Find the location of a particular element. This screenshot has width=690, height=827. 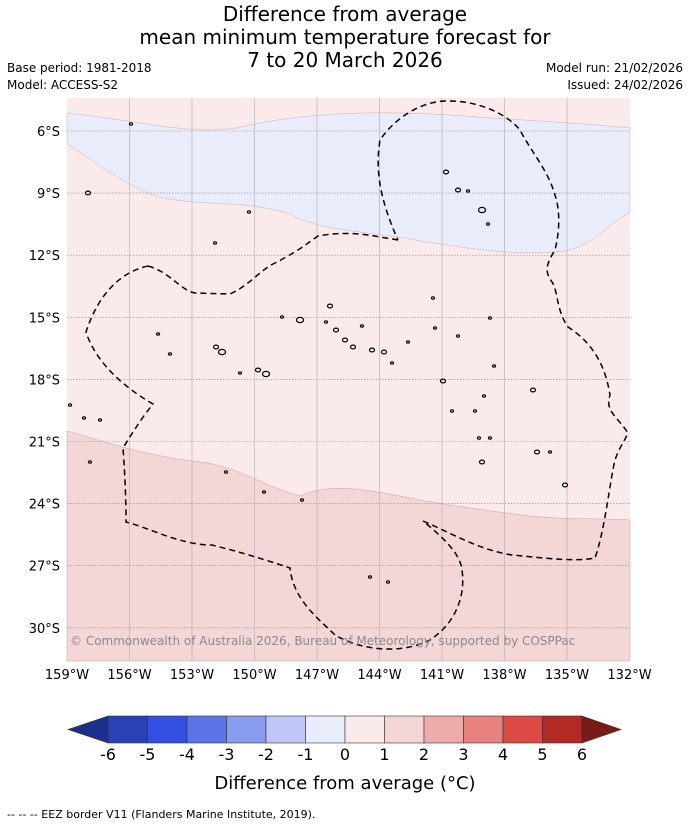

lat-label: 18°S is located at coordinates (44, 380).